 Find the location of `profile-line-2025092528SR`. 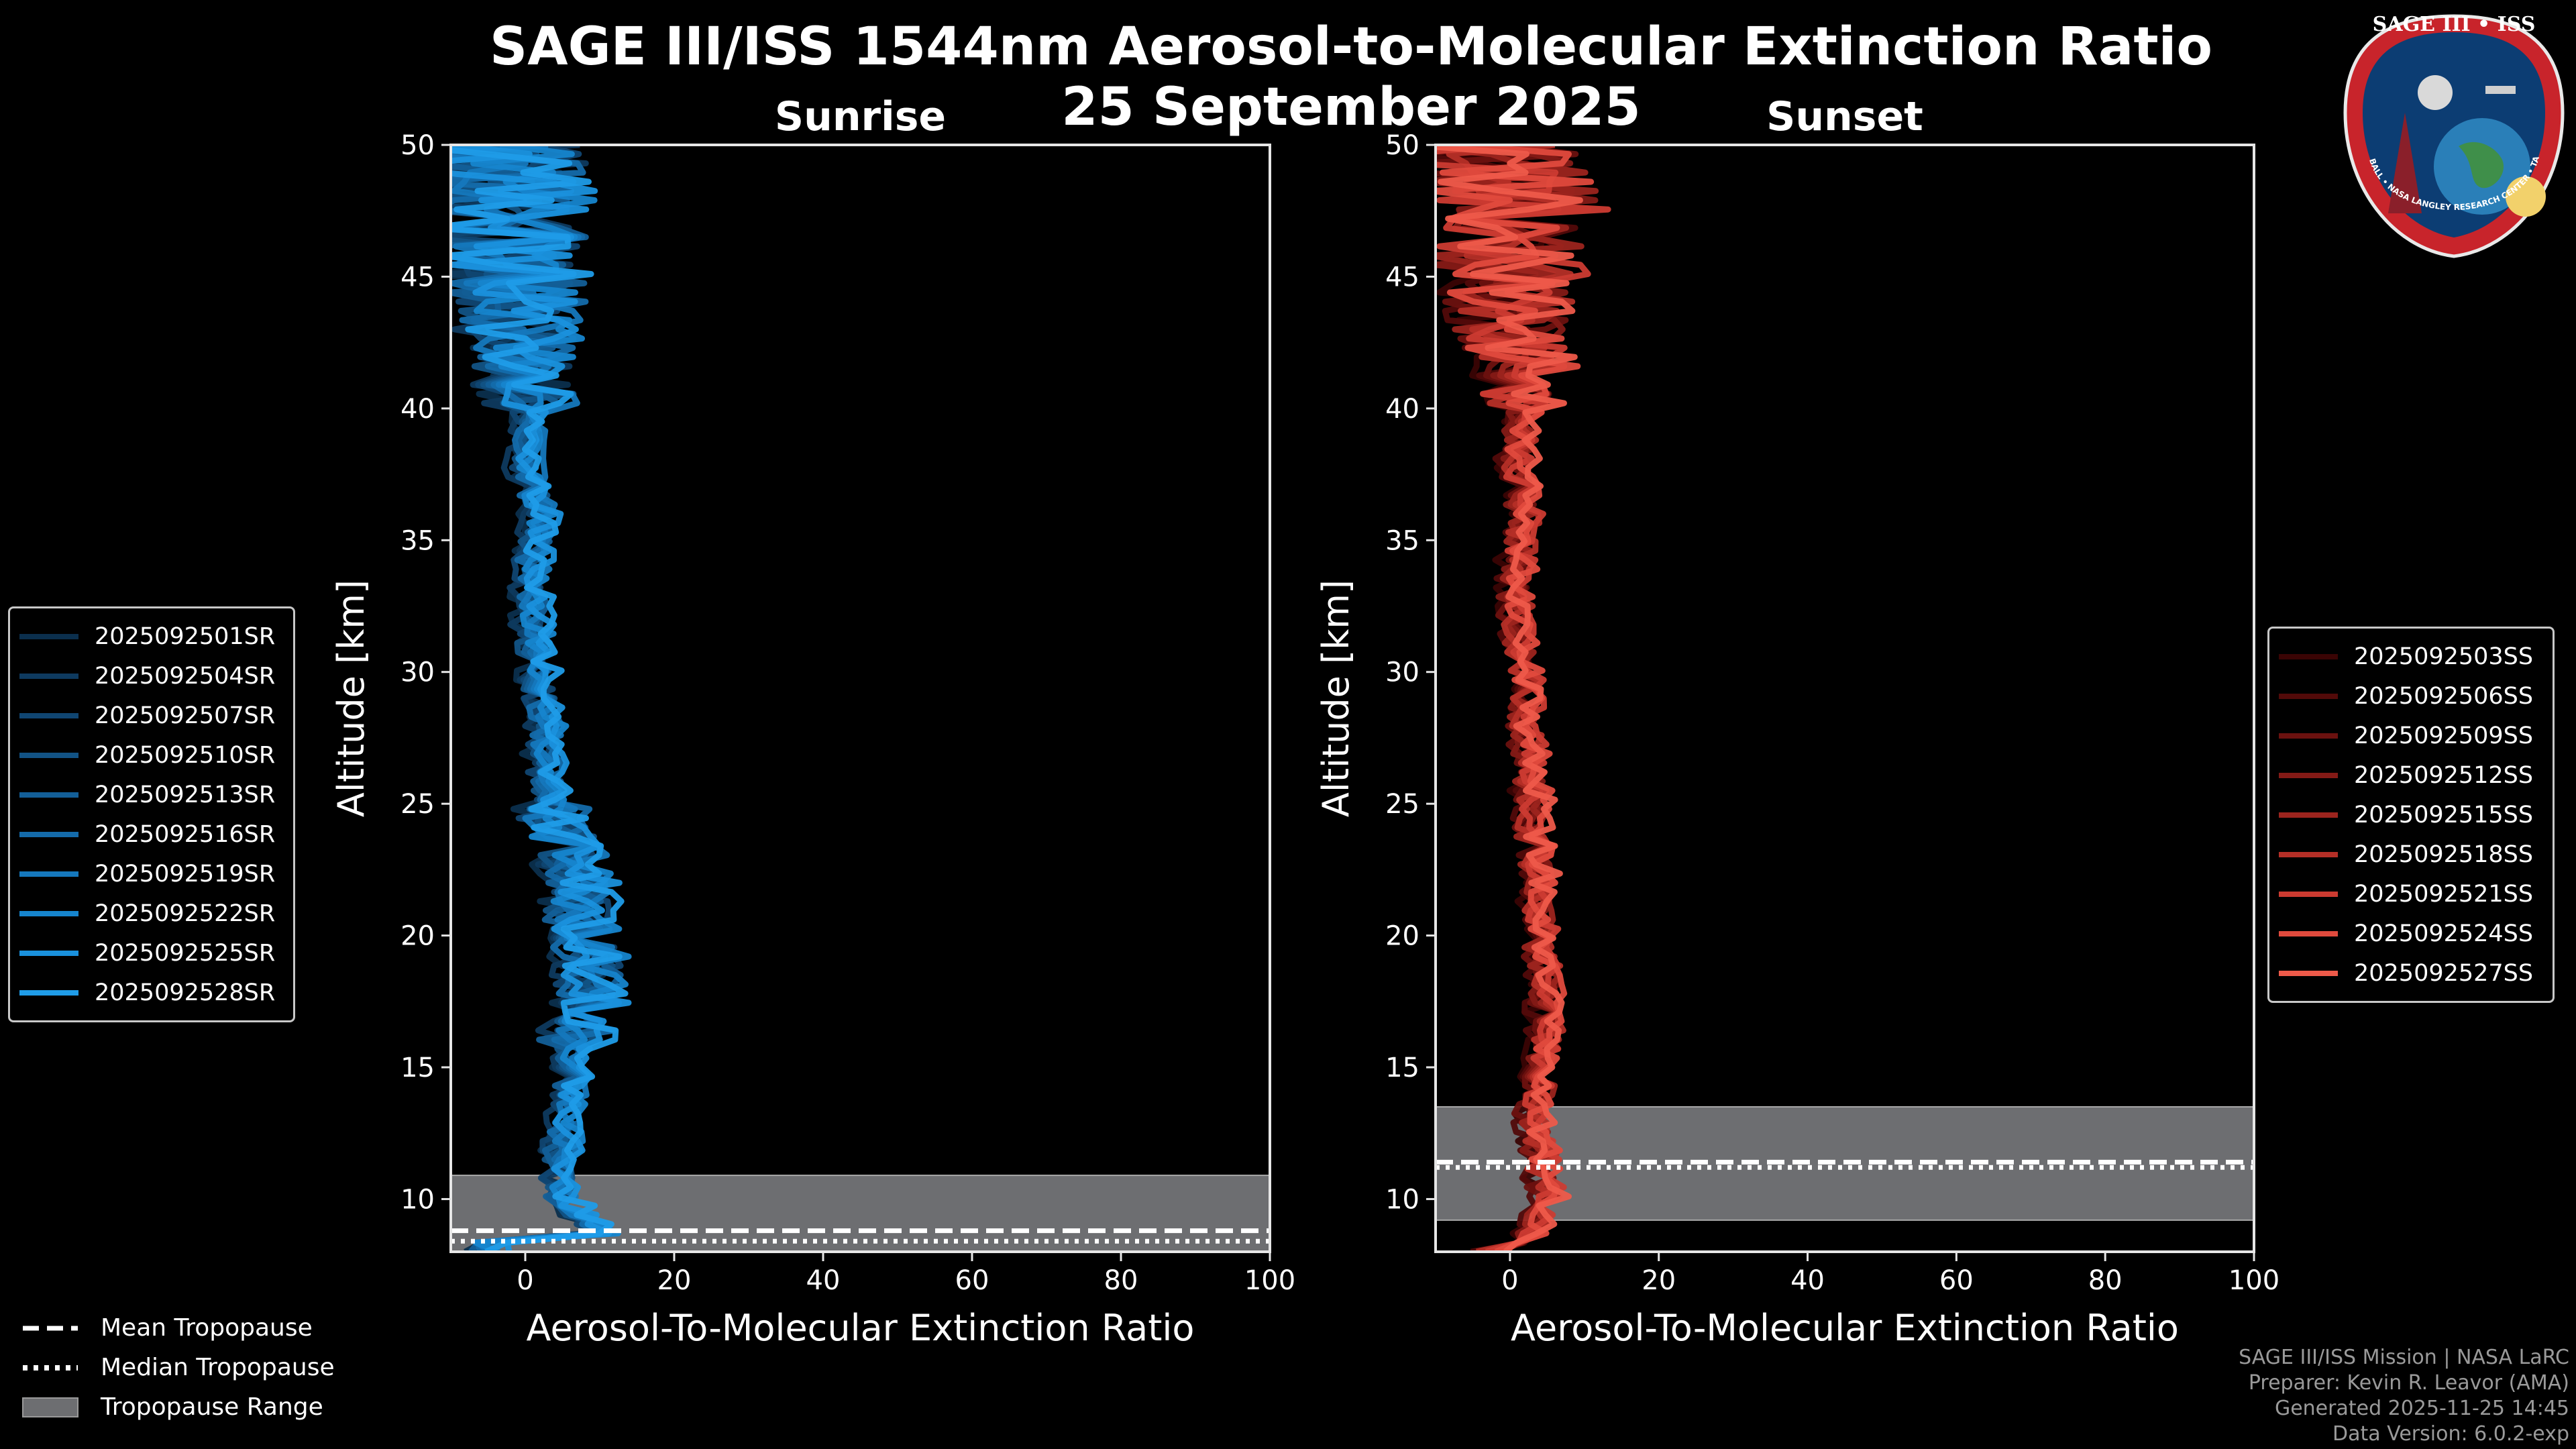

profile-line-2025092528SR is located at coordinates (540, 699).